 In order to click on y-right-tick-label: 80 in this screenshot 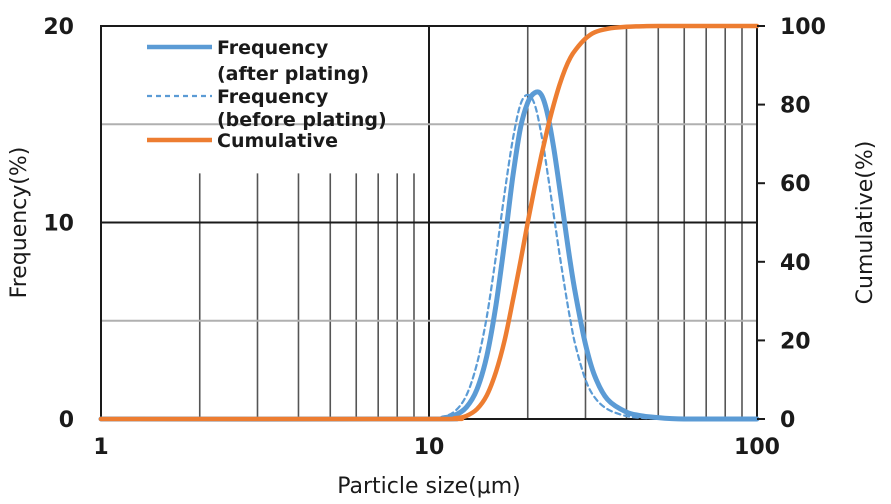, I will do `click(795, 106)`.